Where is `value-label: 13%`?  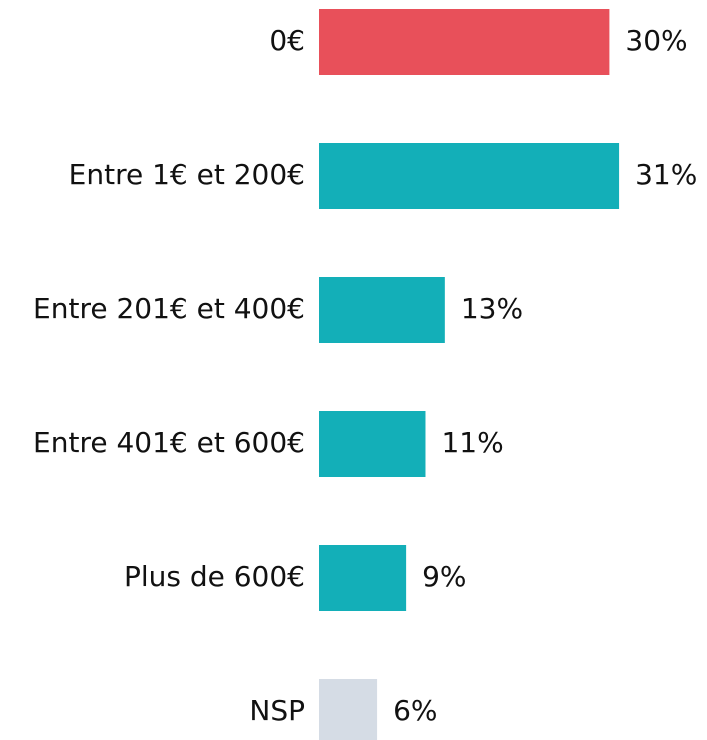 value-label: 13% is located at coordinates (492, 308).